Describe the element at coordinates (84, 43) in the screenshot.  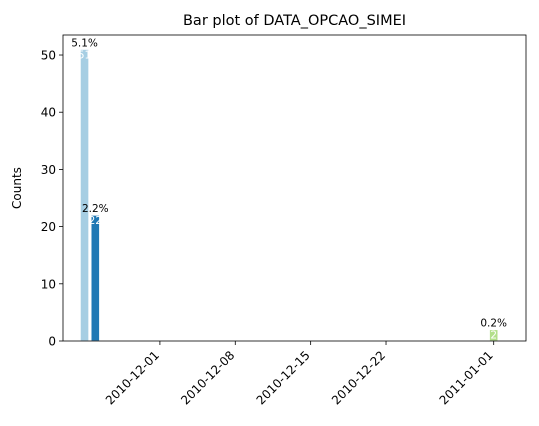
I see `bar-percent-label-0: 5.1%` at that location.